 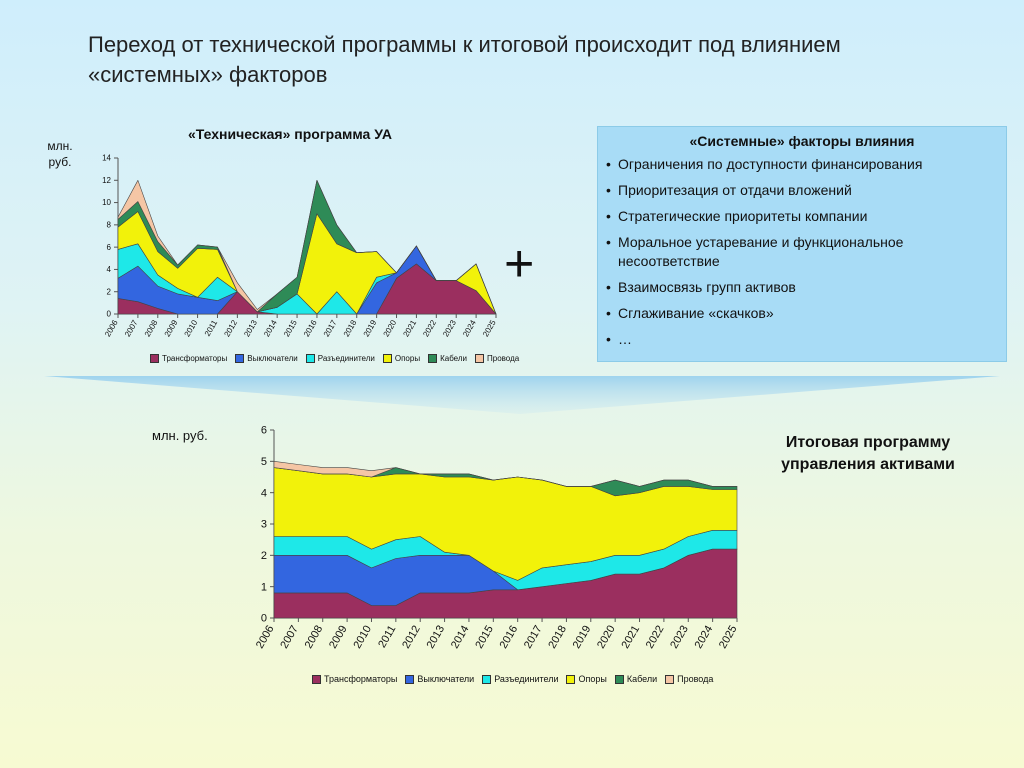 I want to click on x-tick-label: 2007, so click(x=289, y=637).